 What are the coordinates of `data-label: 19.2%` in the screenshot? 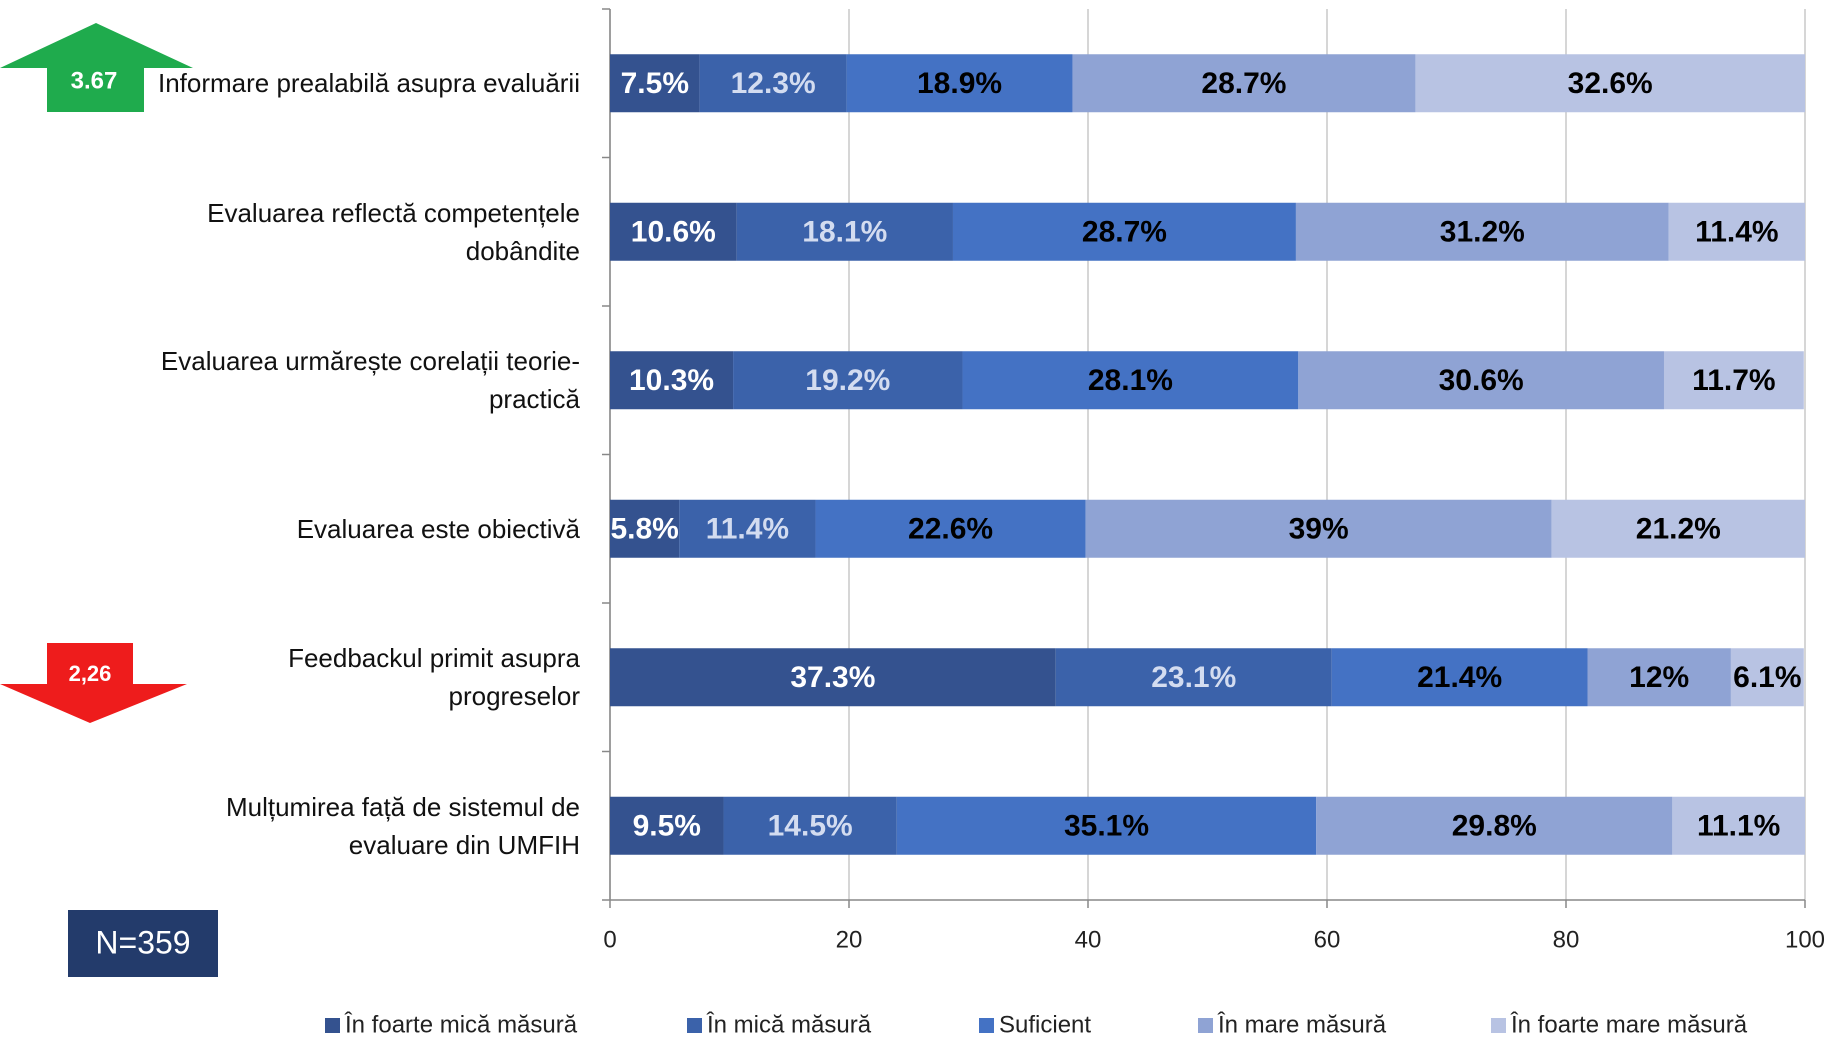 It's located at (847, 380).